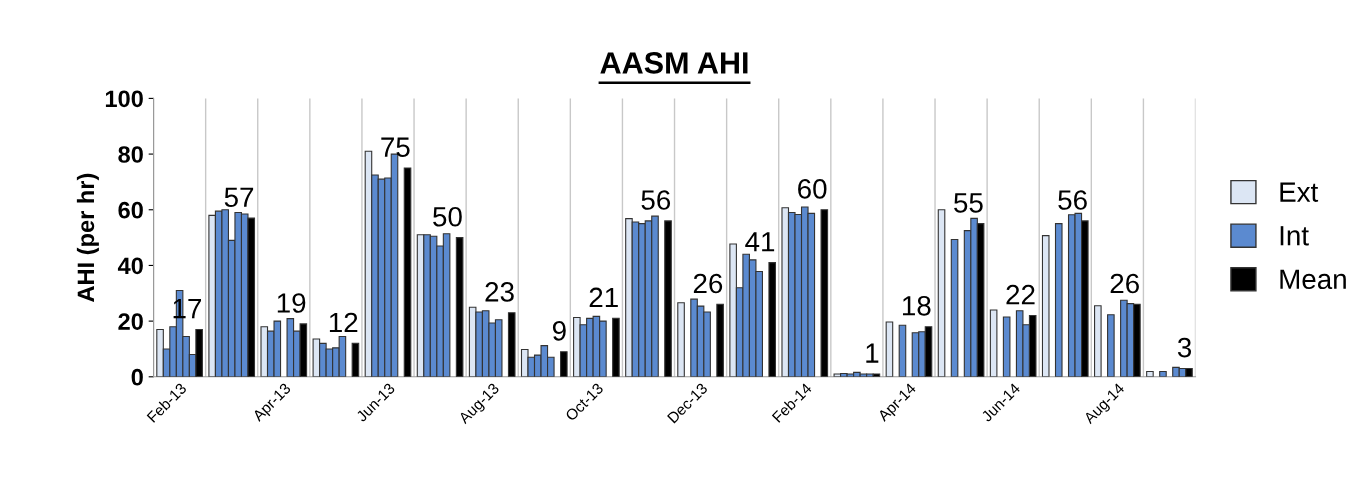  Describe the element at coordinates (1184, 347) in the screenshot. I see `data-label: 3` at that location.